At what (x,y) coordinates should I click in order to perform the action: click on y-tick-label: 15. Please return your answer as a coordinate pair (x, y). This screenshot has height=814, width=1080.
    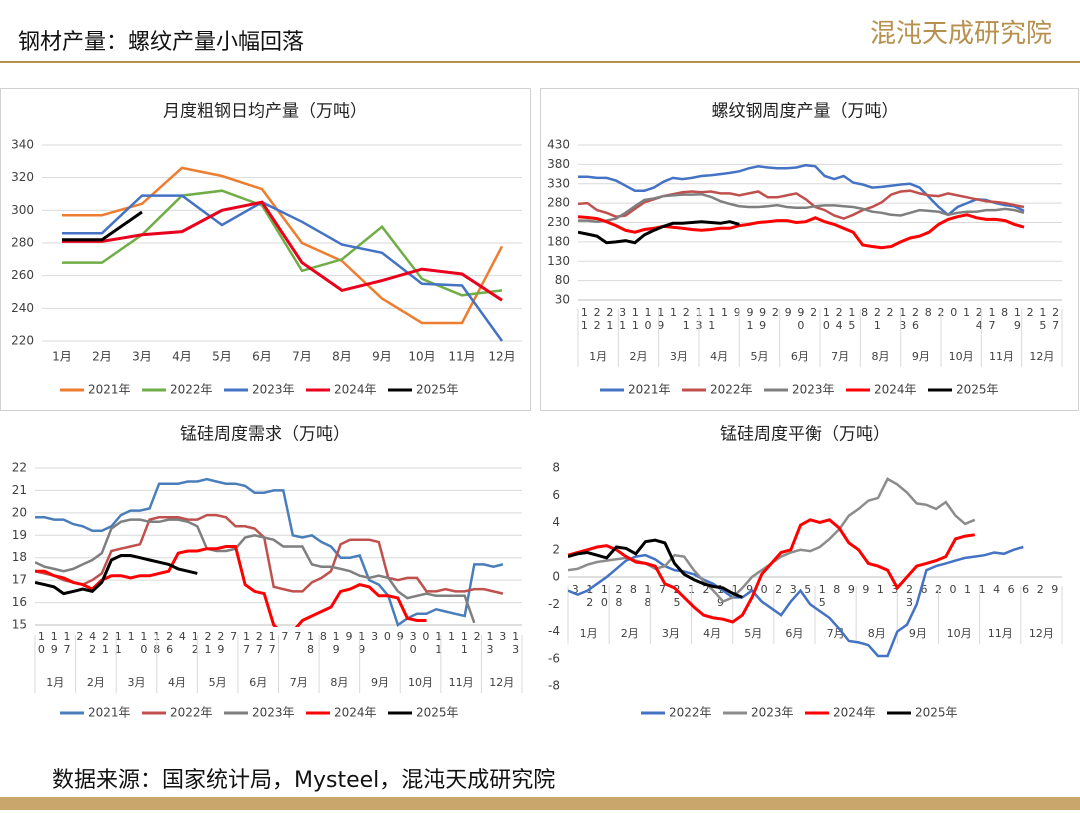
    Looking at the image, I should click on (19, 625).